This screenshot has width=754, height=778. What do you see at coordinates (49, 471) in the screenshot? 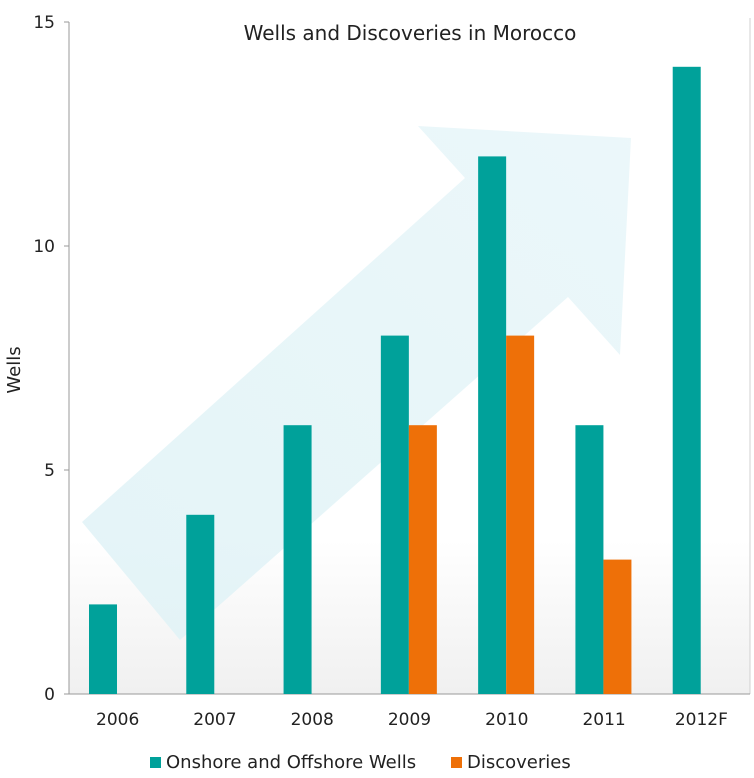
I see `y-tick-label: 5` at bounding box center [49, 471].